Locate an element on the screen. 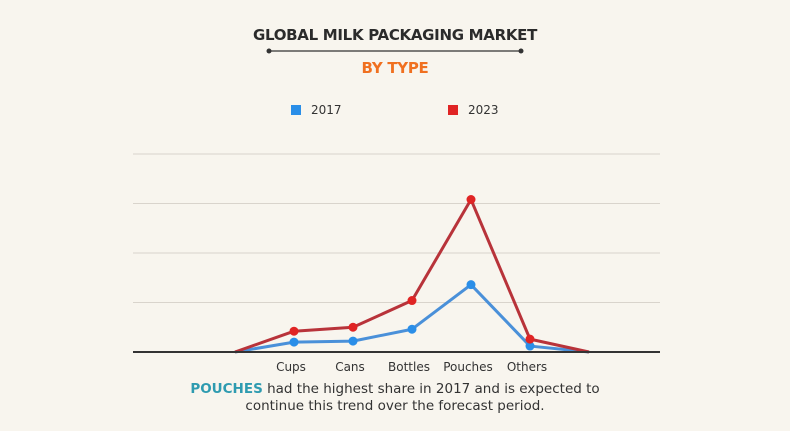 This screenshot has width=790, height=431. note-highlight: POUCHES is located at coordinates (226, 389).